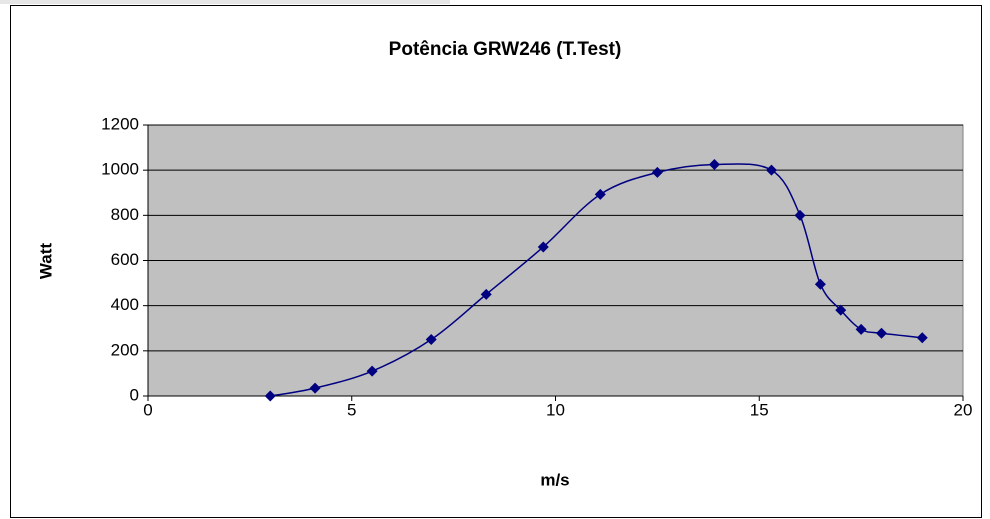 This screenshot has width=990, height=519. What do you see at coordinates (147, 409) in the screenshot?
I see `x-tick-label: 0` at bounding box center [147, 409].